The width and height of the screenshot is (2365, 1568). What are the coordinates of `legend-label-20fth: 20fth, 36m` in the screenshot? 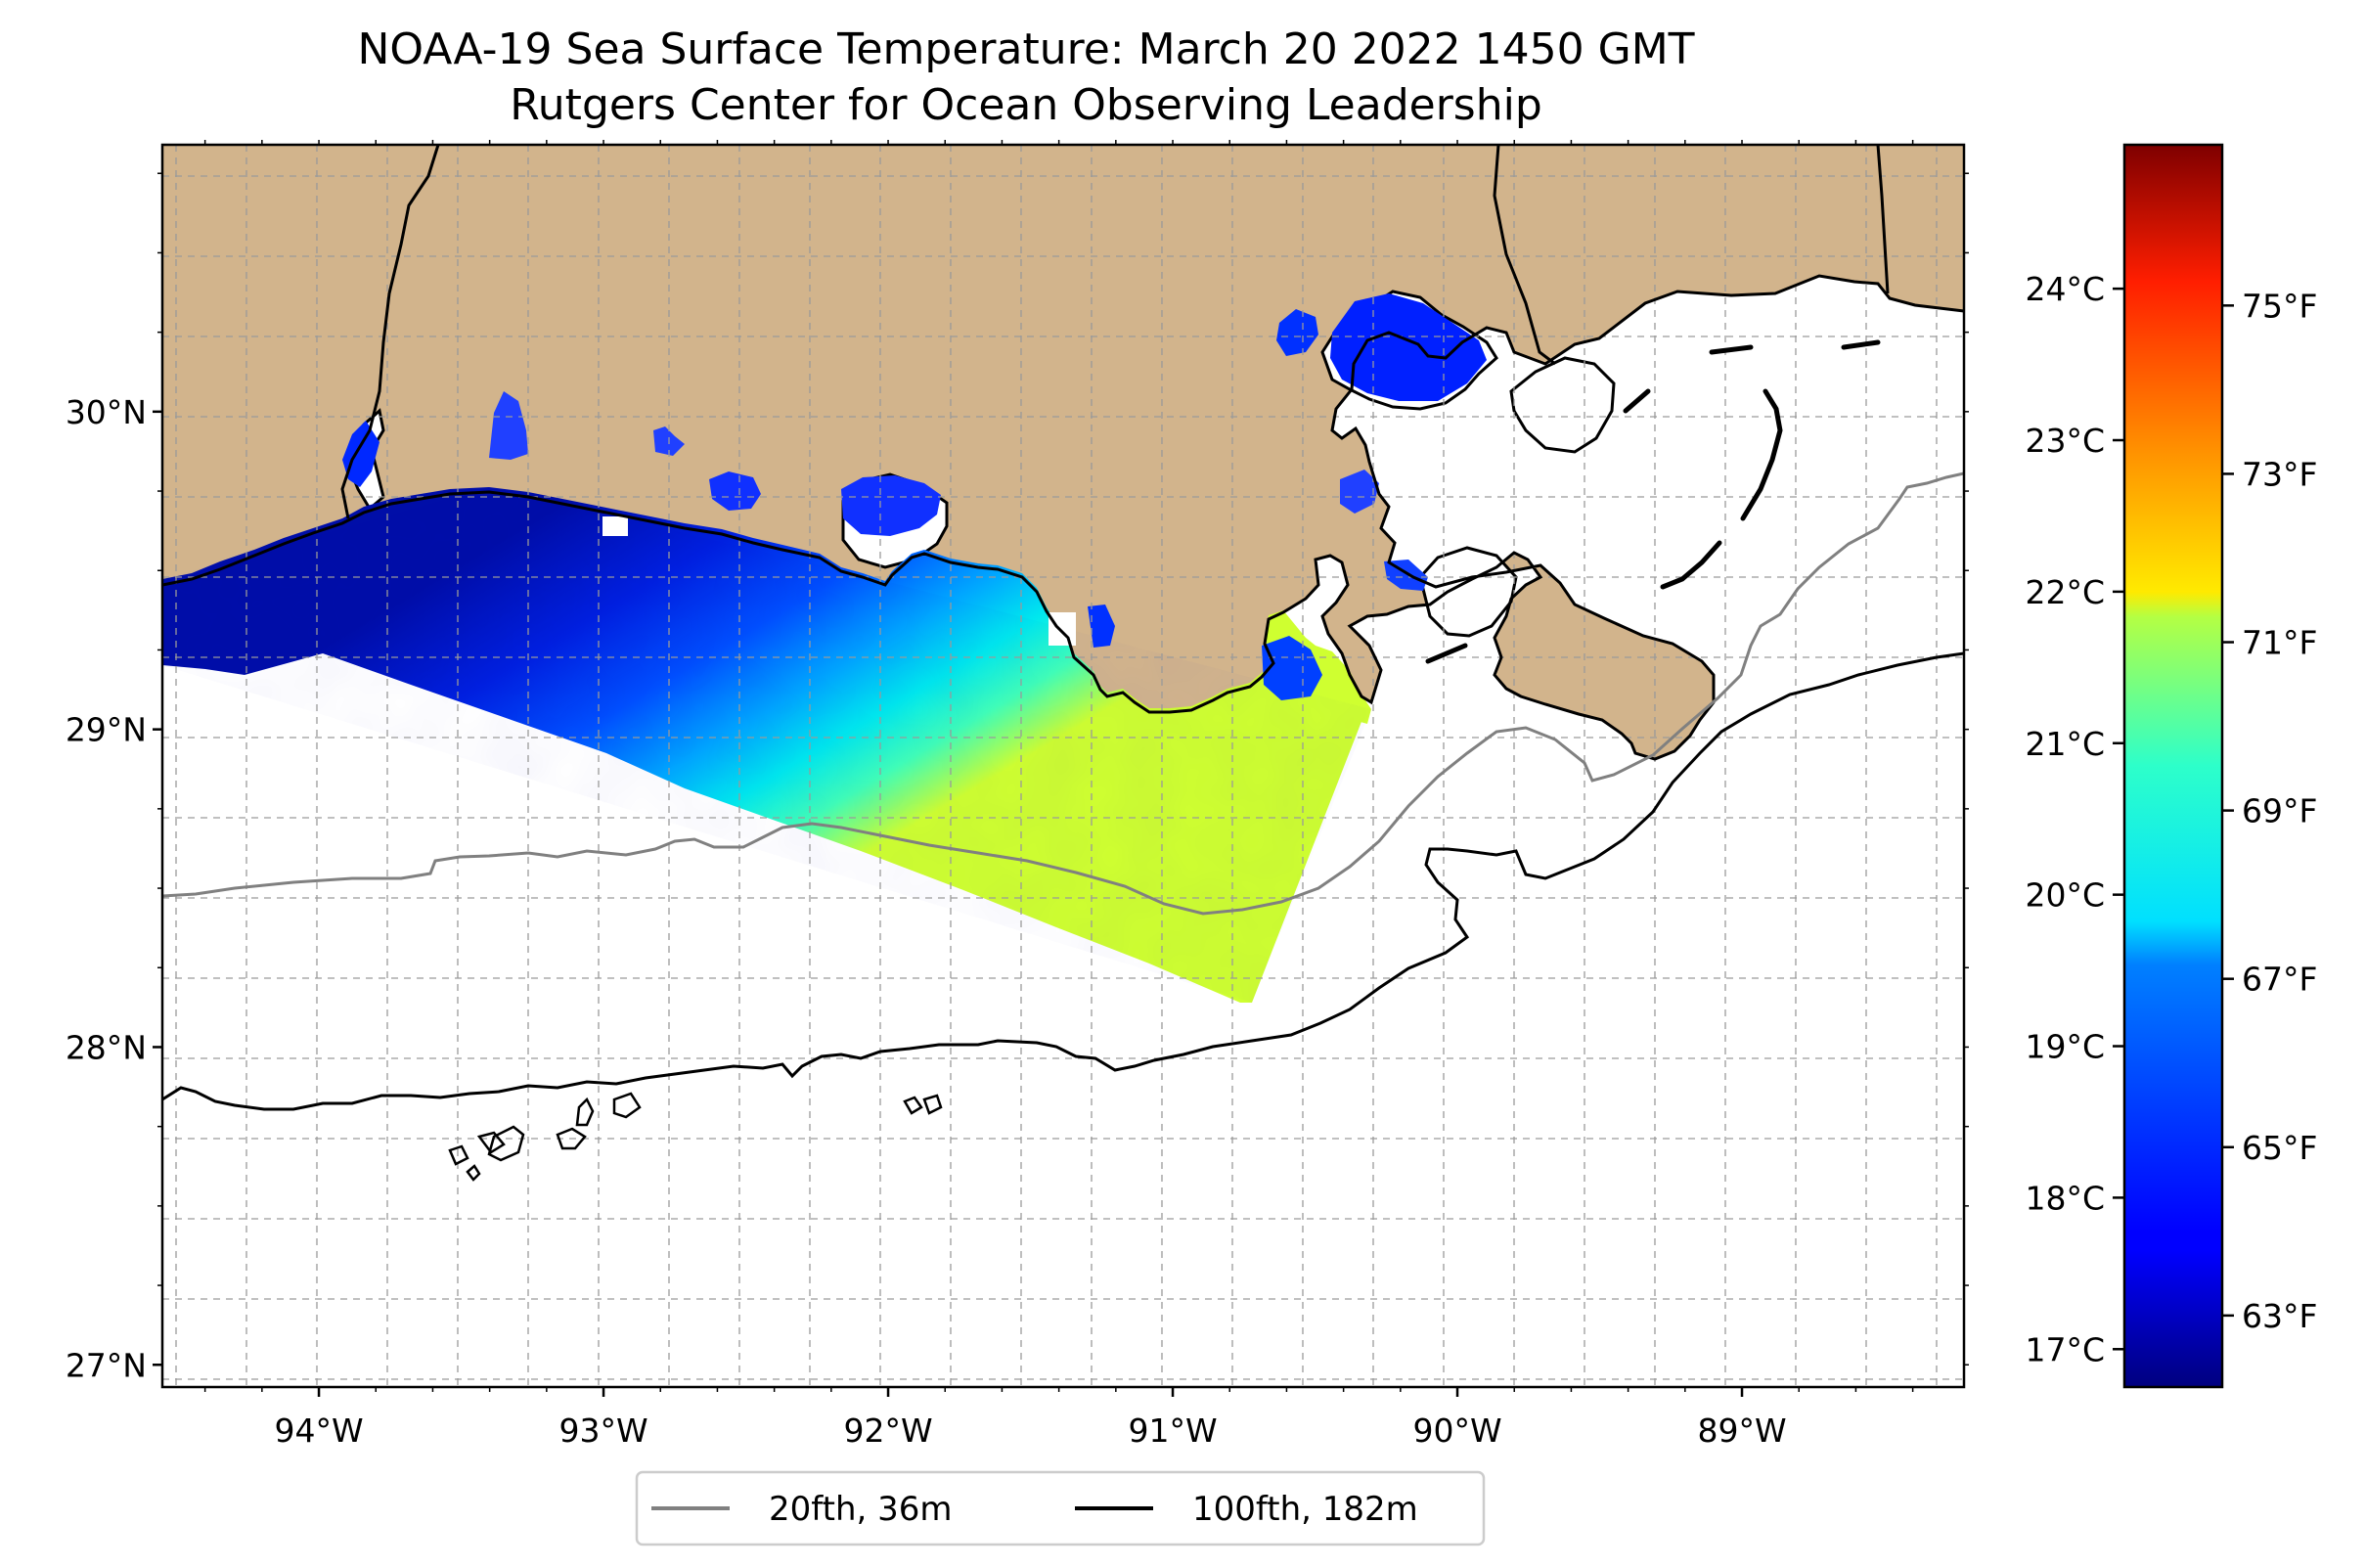 It's located at (861, 1509).